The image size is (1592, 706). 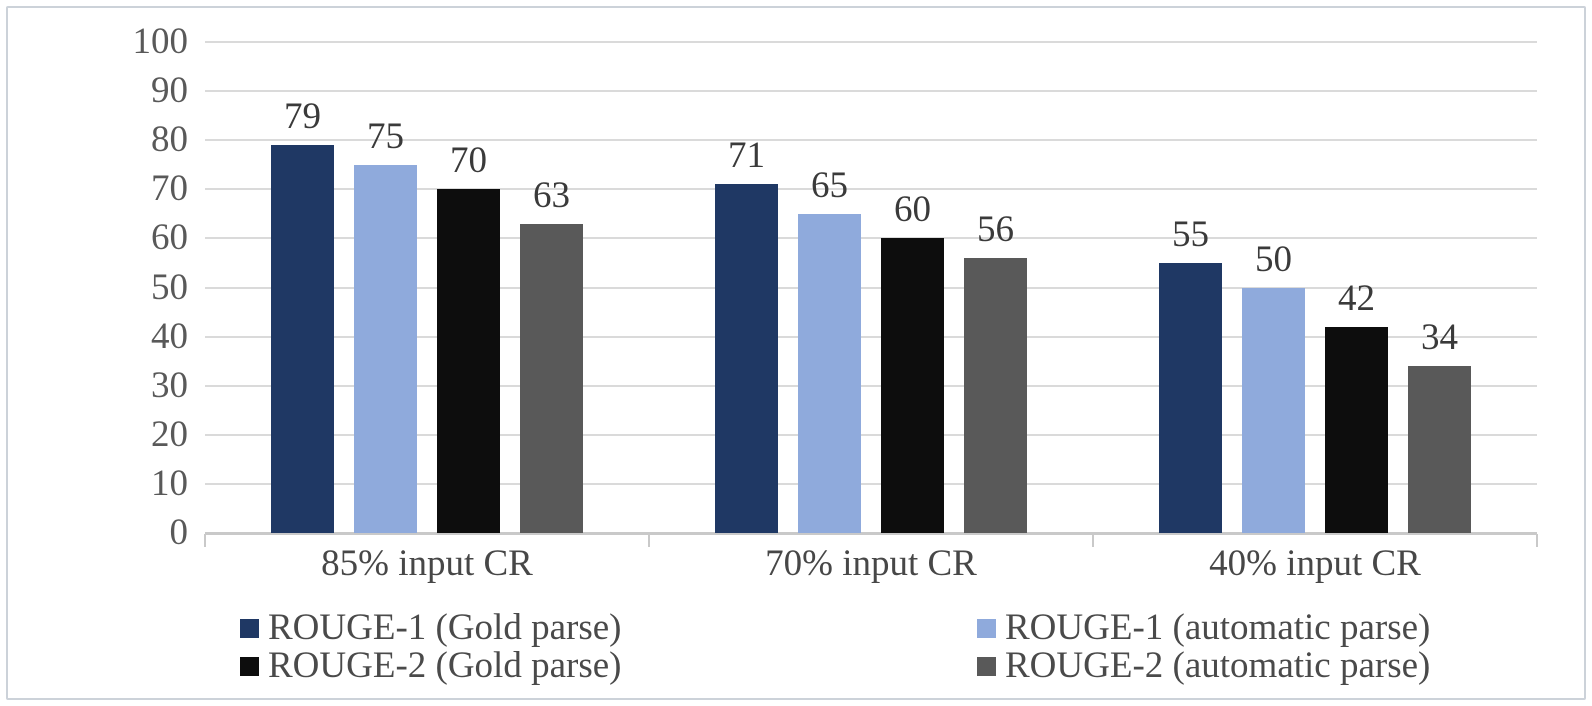 What do you see at coordinates (445, 665) in the screenshot?
I see `legend-label: ROUGE-2 (Gold parse)` at bounding box center [445, 665].